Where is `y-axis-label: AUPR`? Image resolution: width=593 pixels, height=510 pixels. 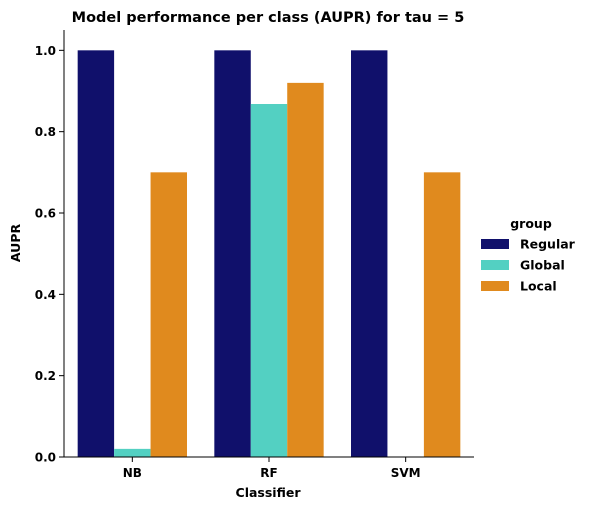
y-axis-label: AUPR is located at coordinates (15, 243).